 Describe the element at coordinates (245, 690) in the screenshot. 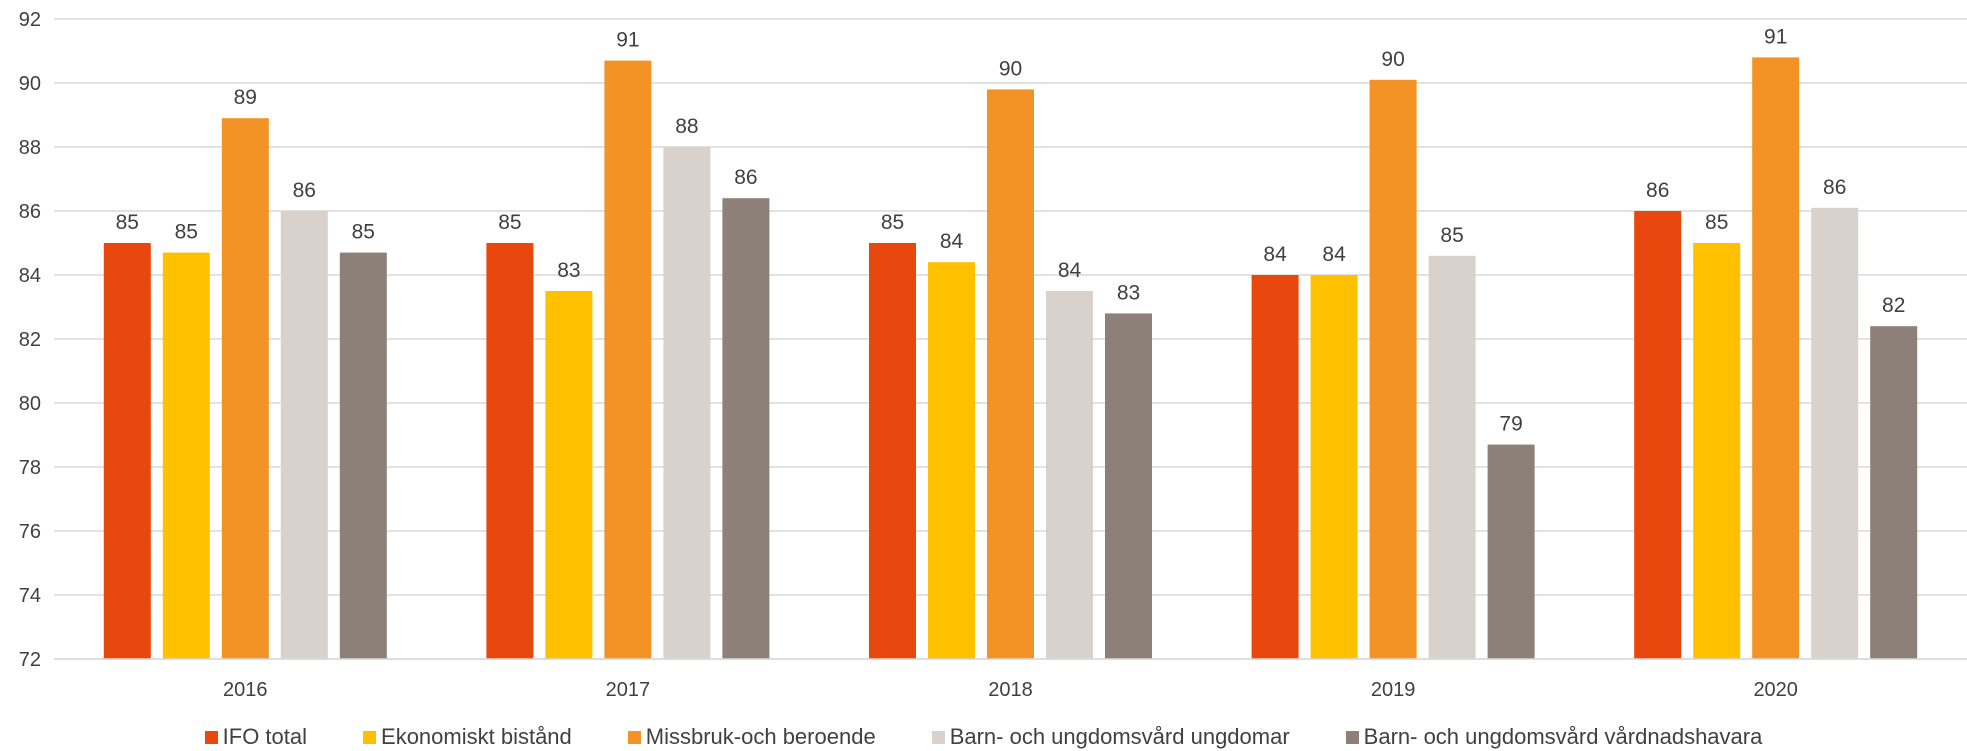

I see `x-tick-label: 2016` at that location.